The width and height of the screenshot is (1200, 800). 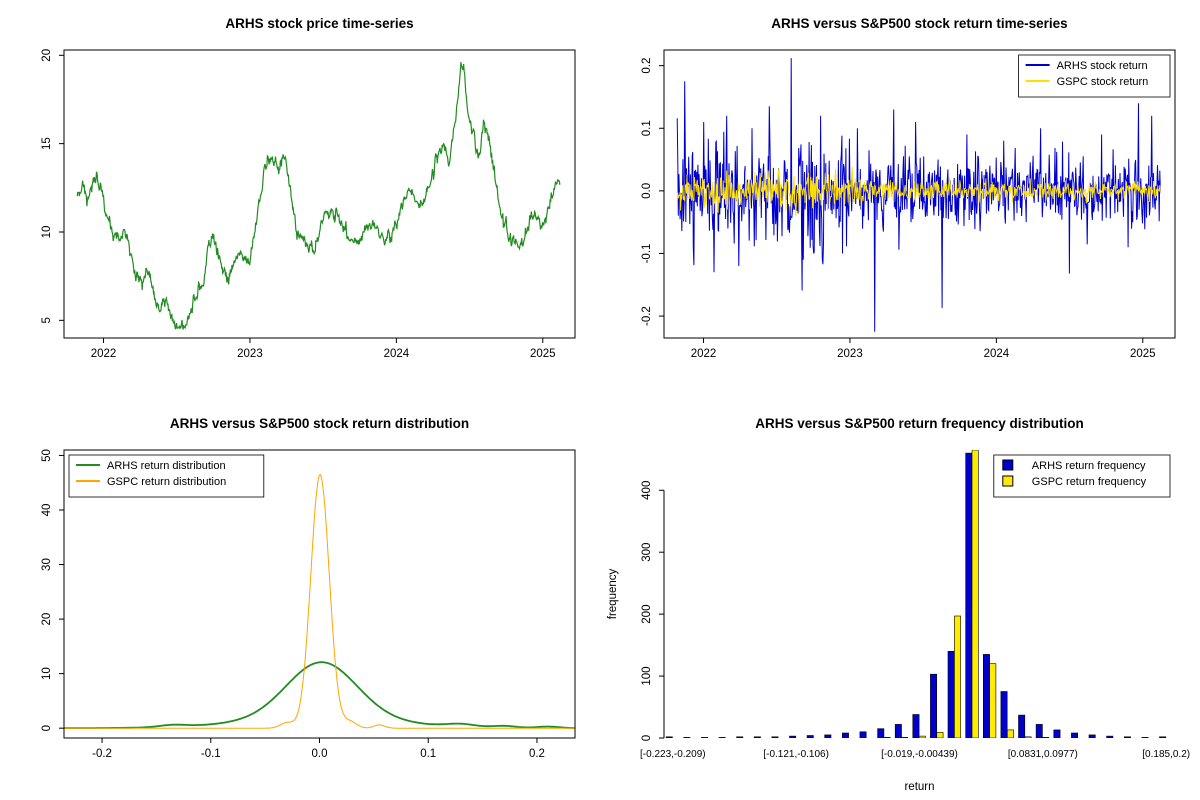 I want to click on svg-text: 40, so click(x=47, y=510).